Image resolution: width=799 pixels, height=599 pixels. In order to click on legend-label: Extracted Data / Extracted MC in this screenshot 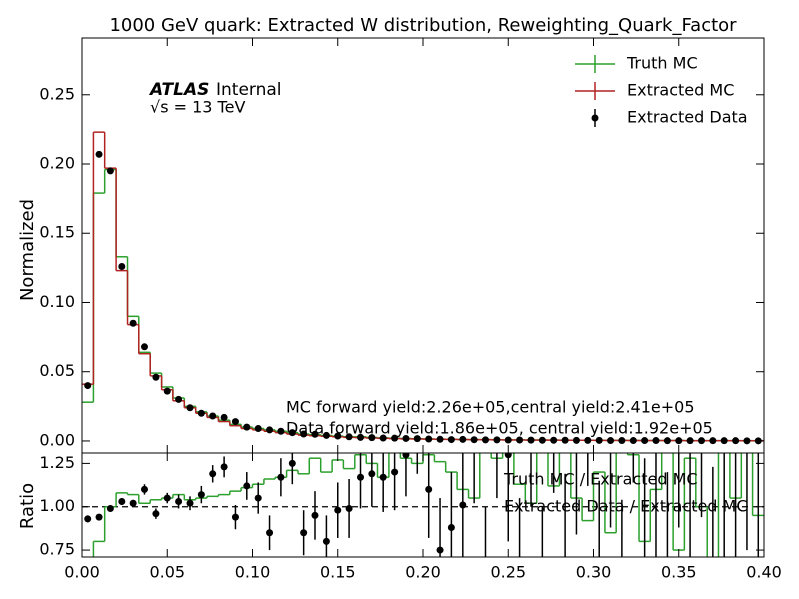, I will do `click(626, 506)`.